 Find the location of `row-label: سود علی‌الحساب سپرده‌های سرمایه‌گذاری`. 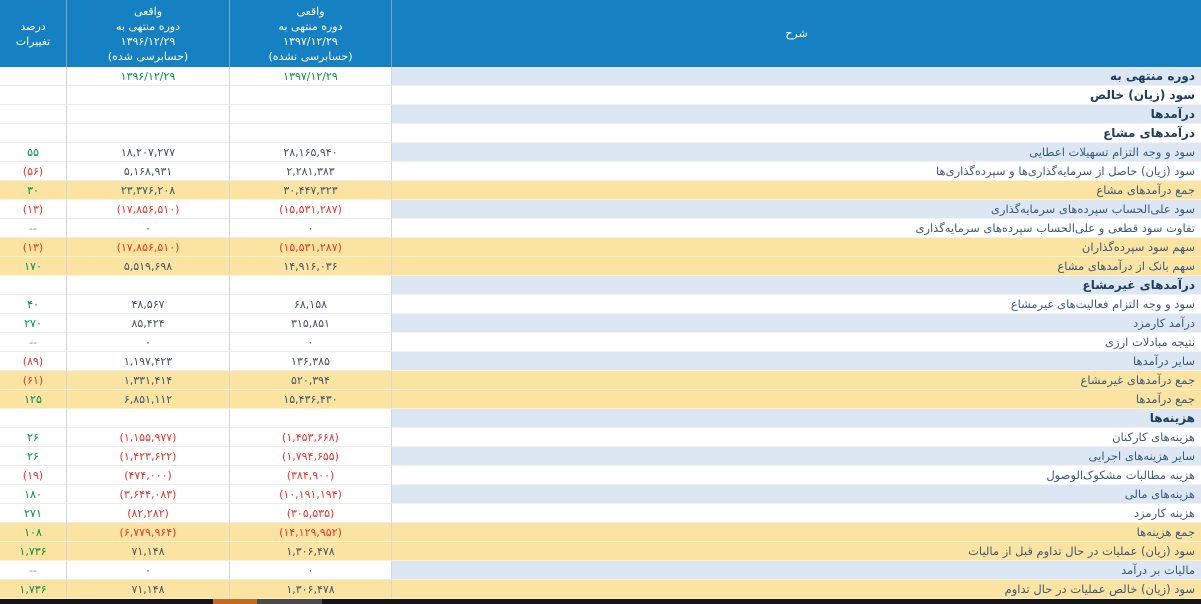

row-label: سود علی‌الحساب سپرده‌های سرمایه‌گذاری is located at coordinates (796, 209).